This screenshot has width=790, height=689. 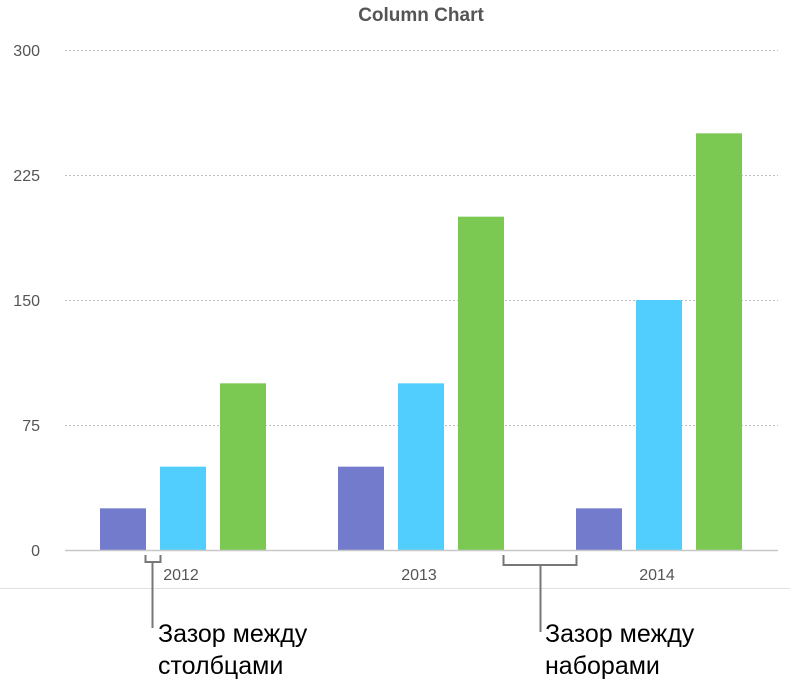 What do you see at coordinates (26, 176) in the screenshot?
I see `y-tick-label: 225` at bounding box center [26, 176].